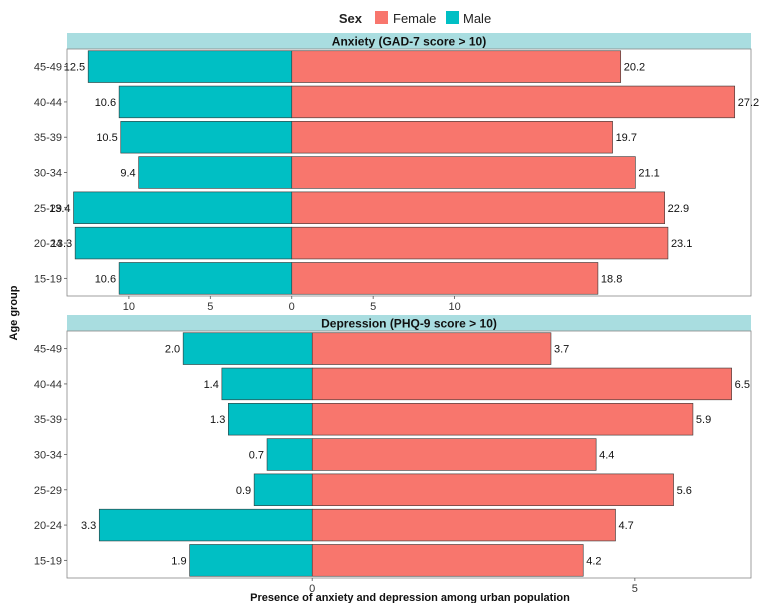  I want to click on data-label-female: 20.2, so click(634, 68).